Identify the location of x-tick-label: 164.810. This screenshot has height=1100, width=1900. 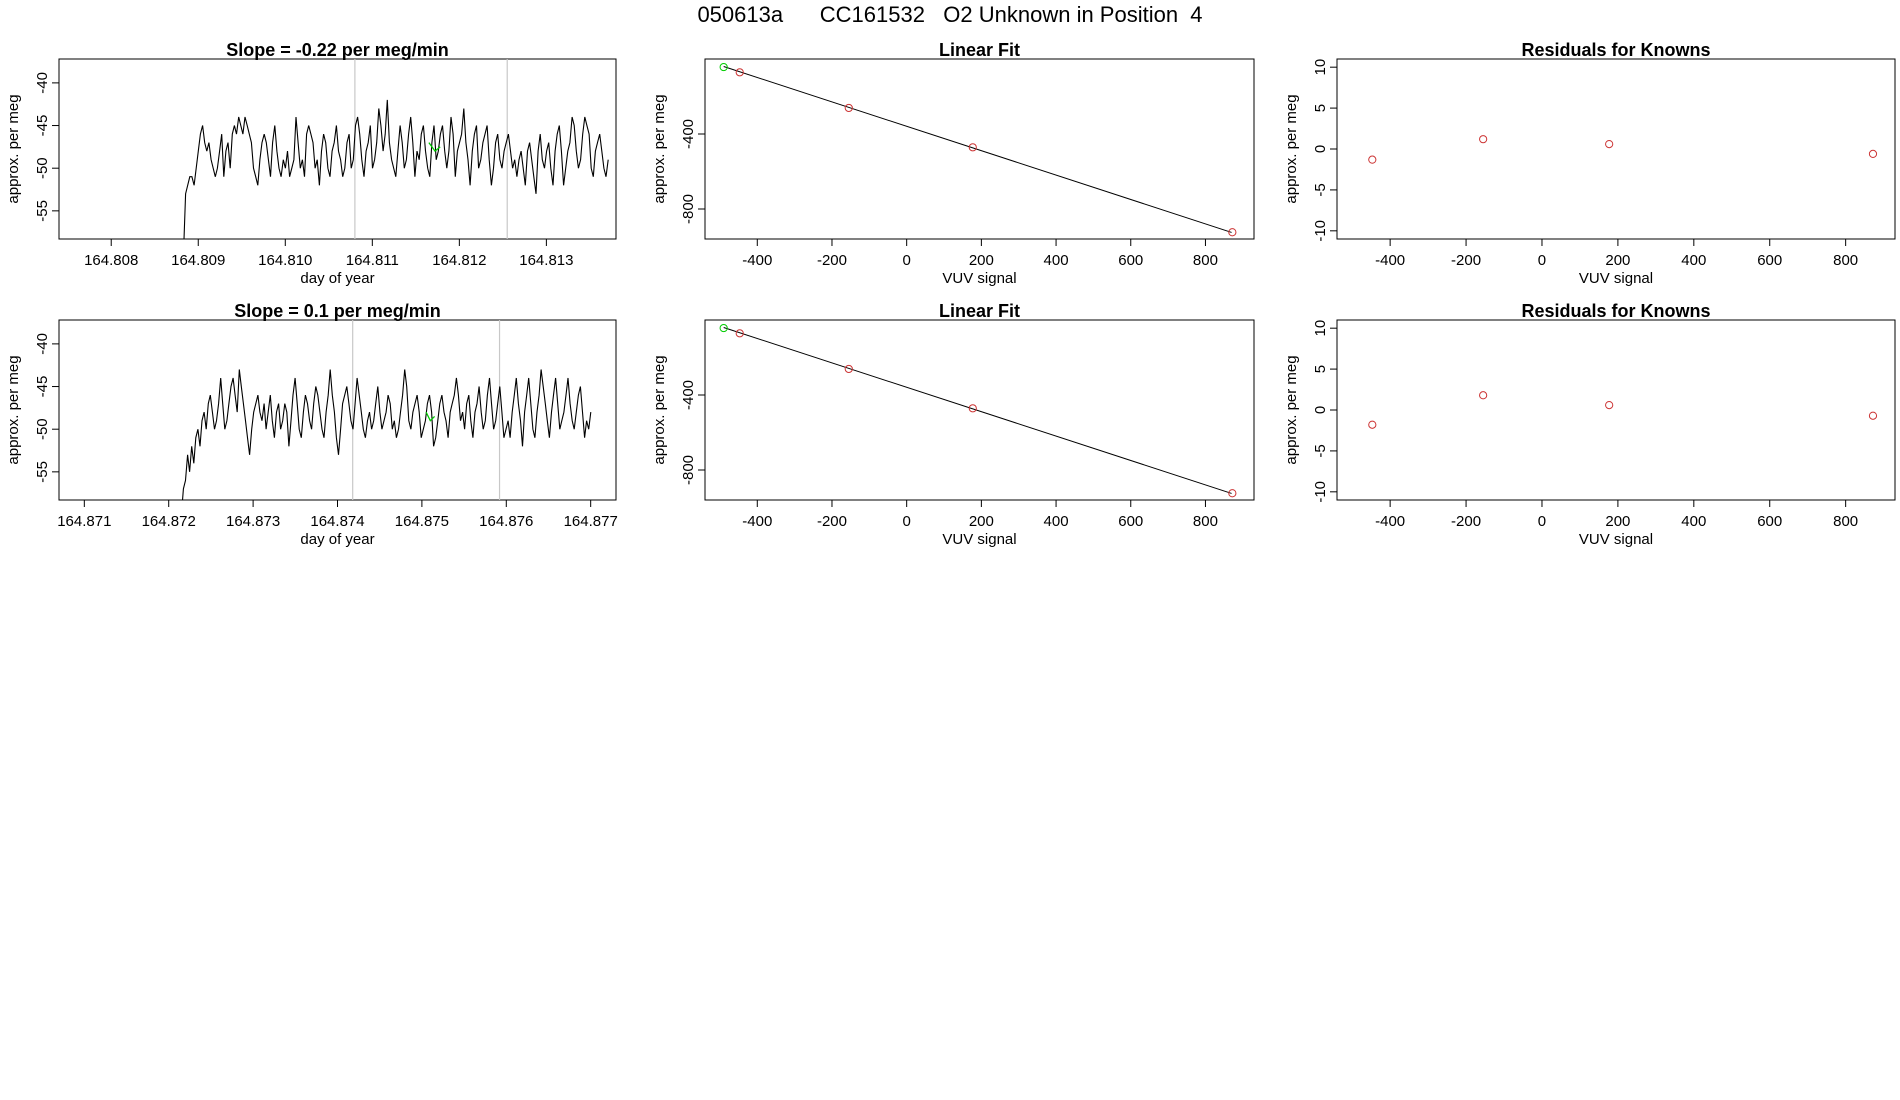
(285, 260).